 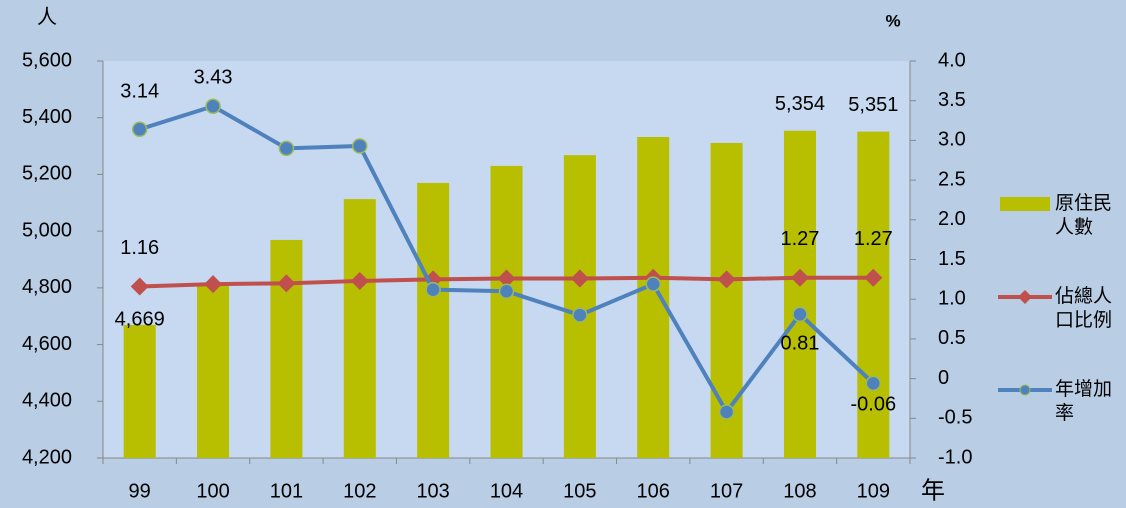 What do you see at coordinates (506, 491) in the screenshot?
I see `x-tick-label: 104` at bounding box center [506, 491].